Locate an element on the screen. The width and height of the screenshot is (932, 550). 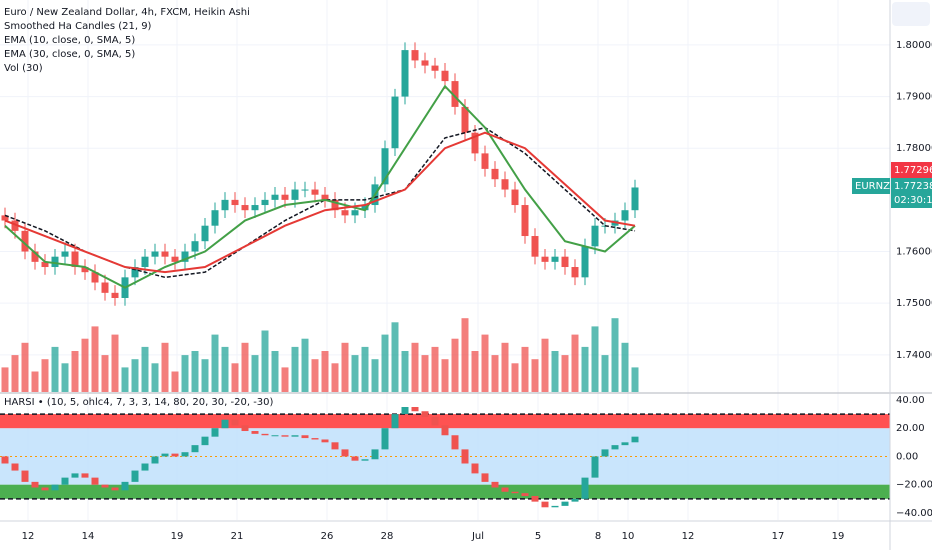
symbol: EURNZD is located at coordinates (876, 186).